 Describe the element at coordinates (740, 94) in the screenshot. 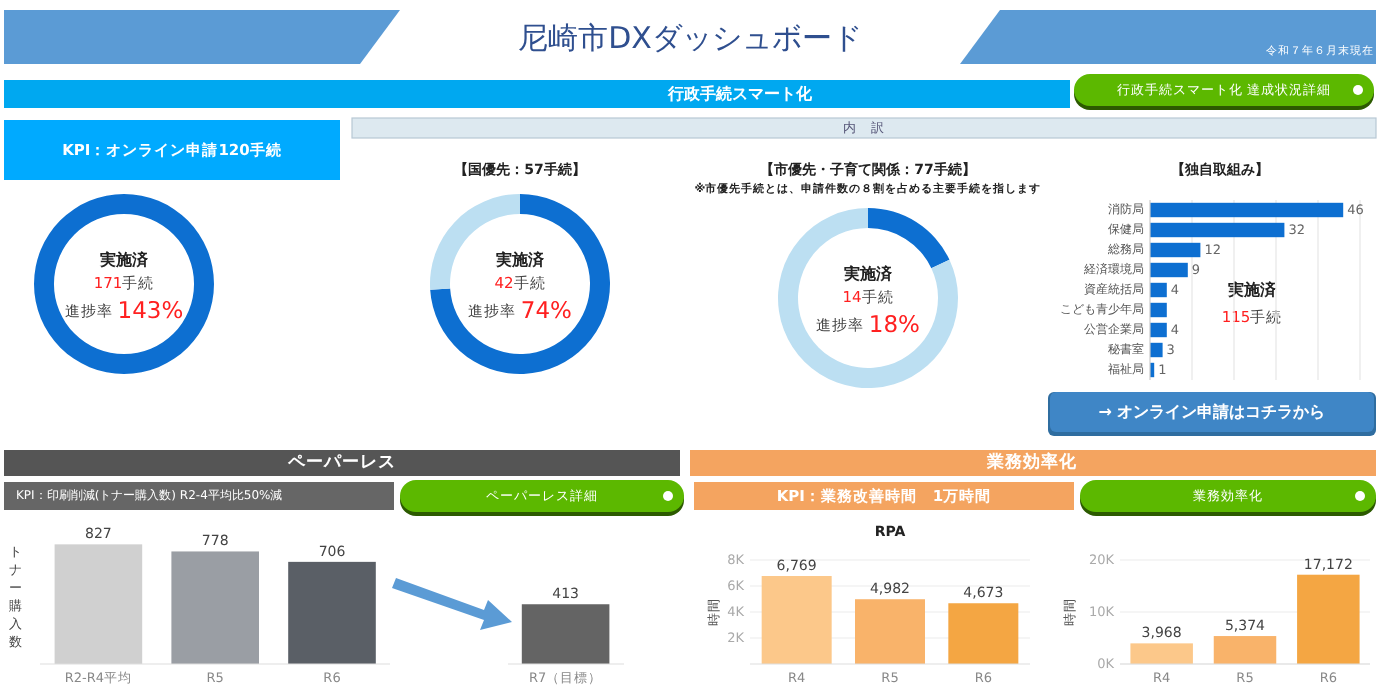

I see `text: 行政手続スマート化` at that location.